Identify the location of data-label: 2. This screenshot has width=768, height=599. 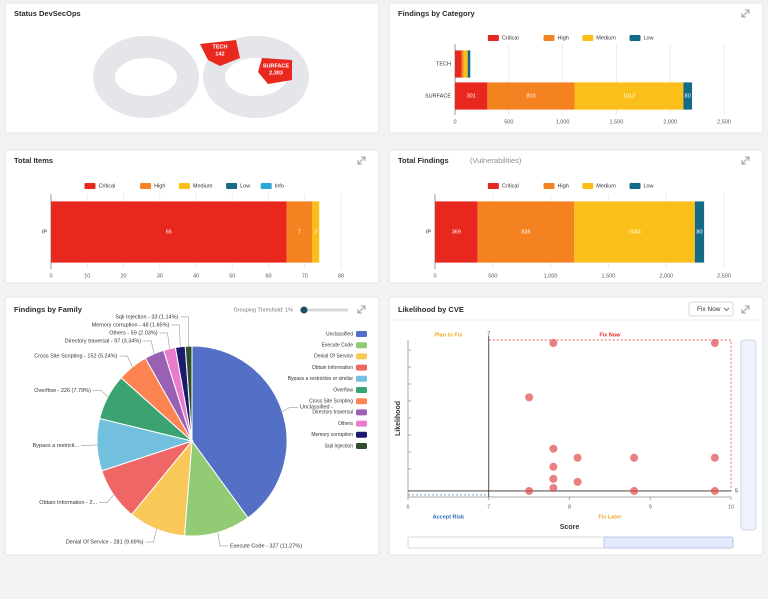
(315, 232).